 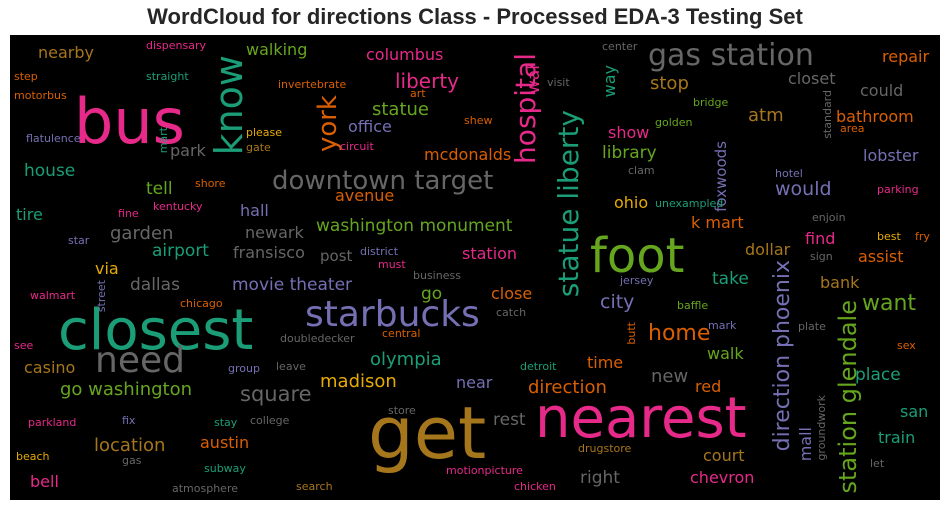 I want to click on cloud-word: please, so click(x=264, y=132).